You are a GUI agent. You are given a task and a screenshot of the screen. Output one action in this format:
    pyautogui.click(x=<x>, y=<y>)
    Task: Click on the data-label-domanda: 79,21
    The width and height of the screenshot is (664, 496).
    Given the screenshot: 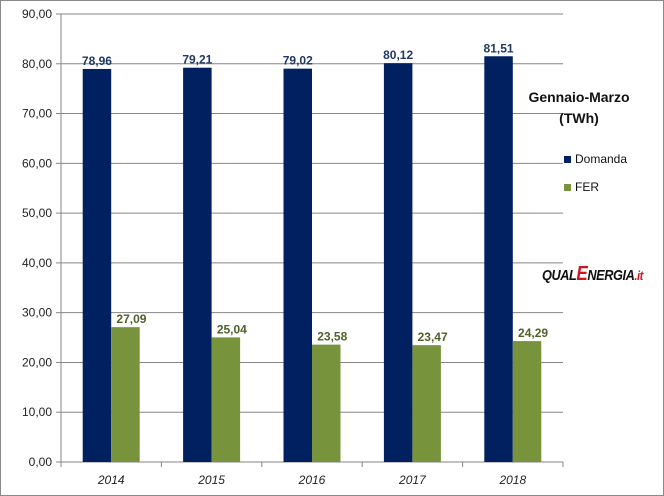 What is the action you would take?
    pyautogui.click(x=197, y=60)
    